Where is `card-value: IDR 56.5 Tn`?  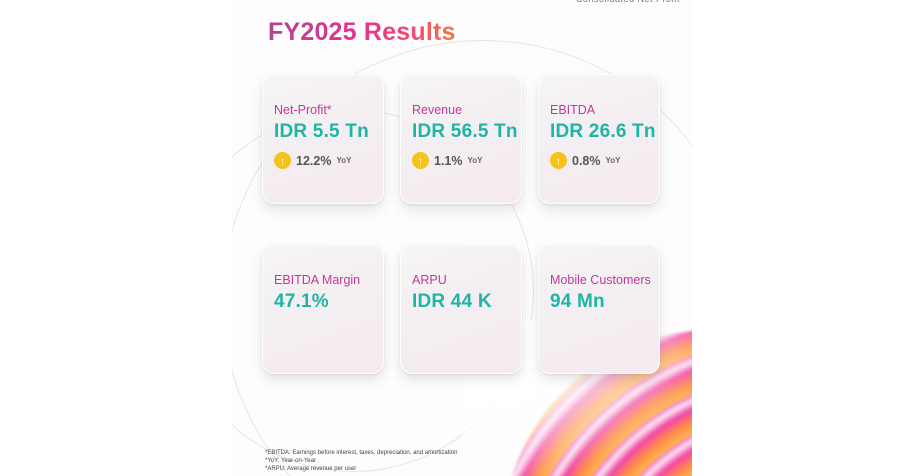 card-value: IDR 56.5 Tn is located at coordinates (465, 131).